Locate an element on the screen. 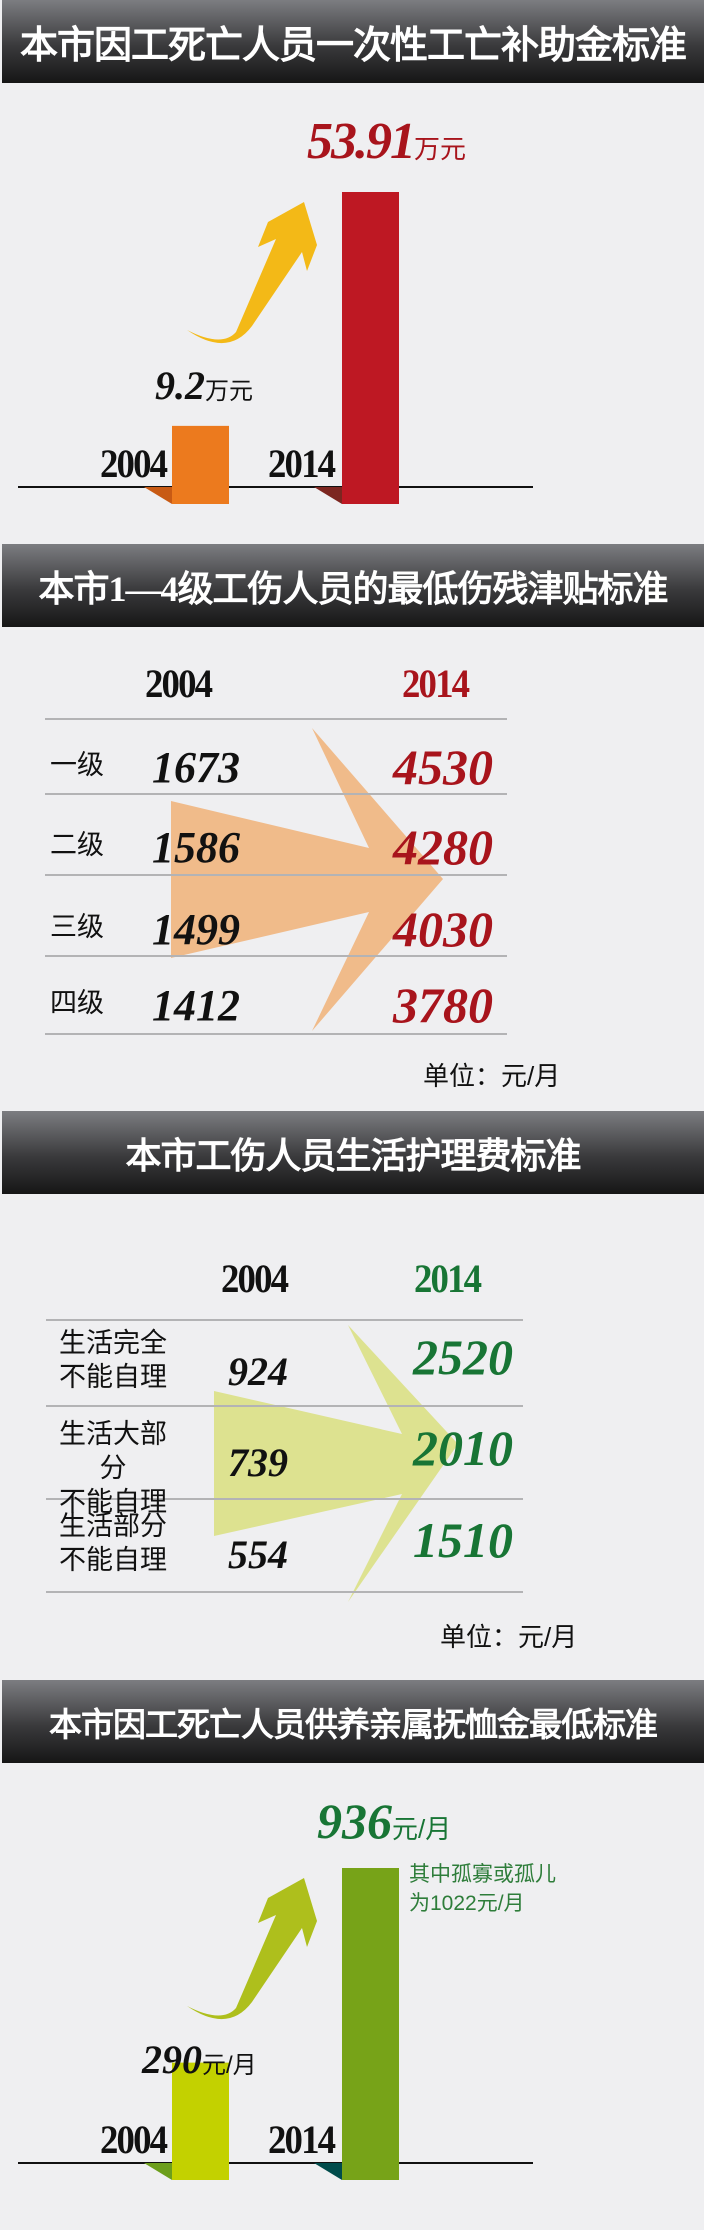 The height and width of the screenshot is (2230, 704). value-2014: 2520 is located at coordinates (463, 1357).